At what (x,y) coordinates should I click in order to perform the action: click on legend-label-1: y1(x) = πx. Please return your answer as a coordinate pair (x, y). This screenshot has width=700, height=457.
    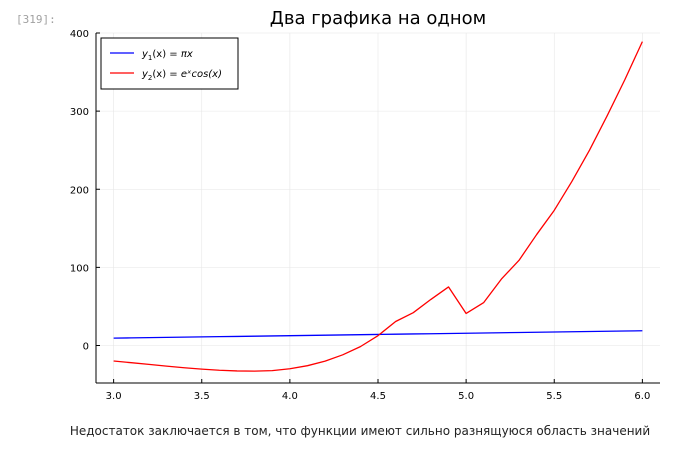
    Looking at the image, I should click on (167, 55).